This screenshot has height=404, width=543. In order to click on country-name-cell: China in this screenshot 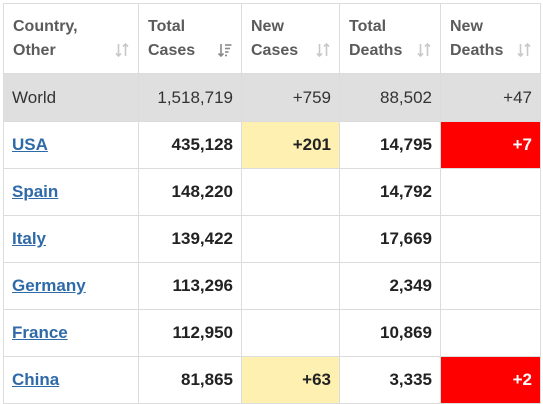, I will do `click(71, 380)`.